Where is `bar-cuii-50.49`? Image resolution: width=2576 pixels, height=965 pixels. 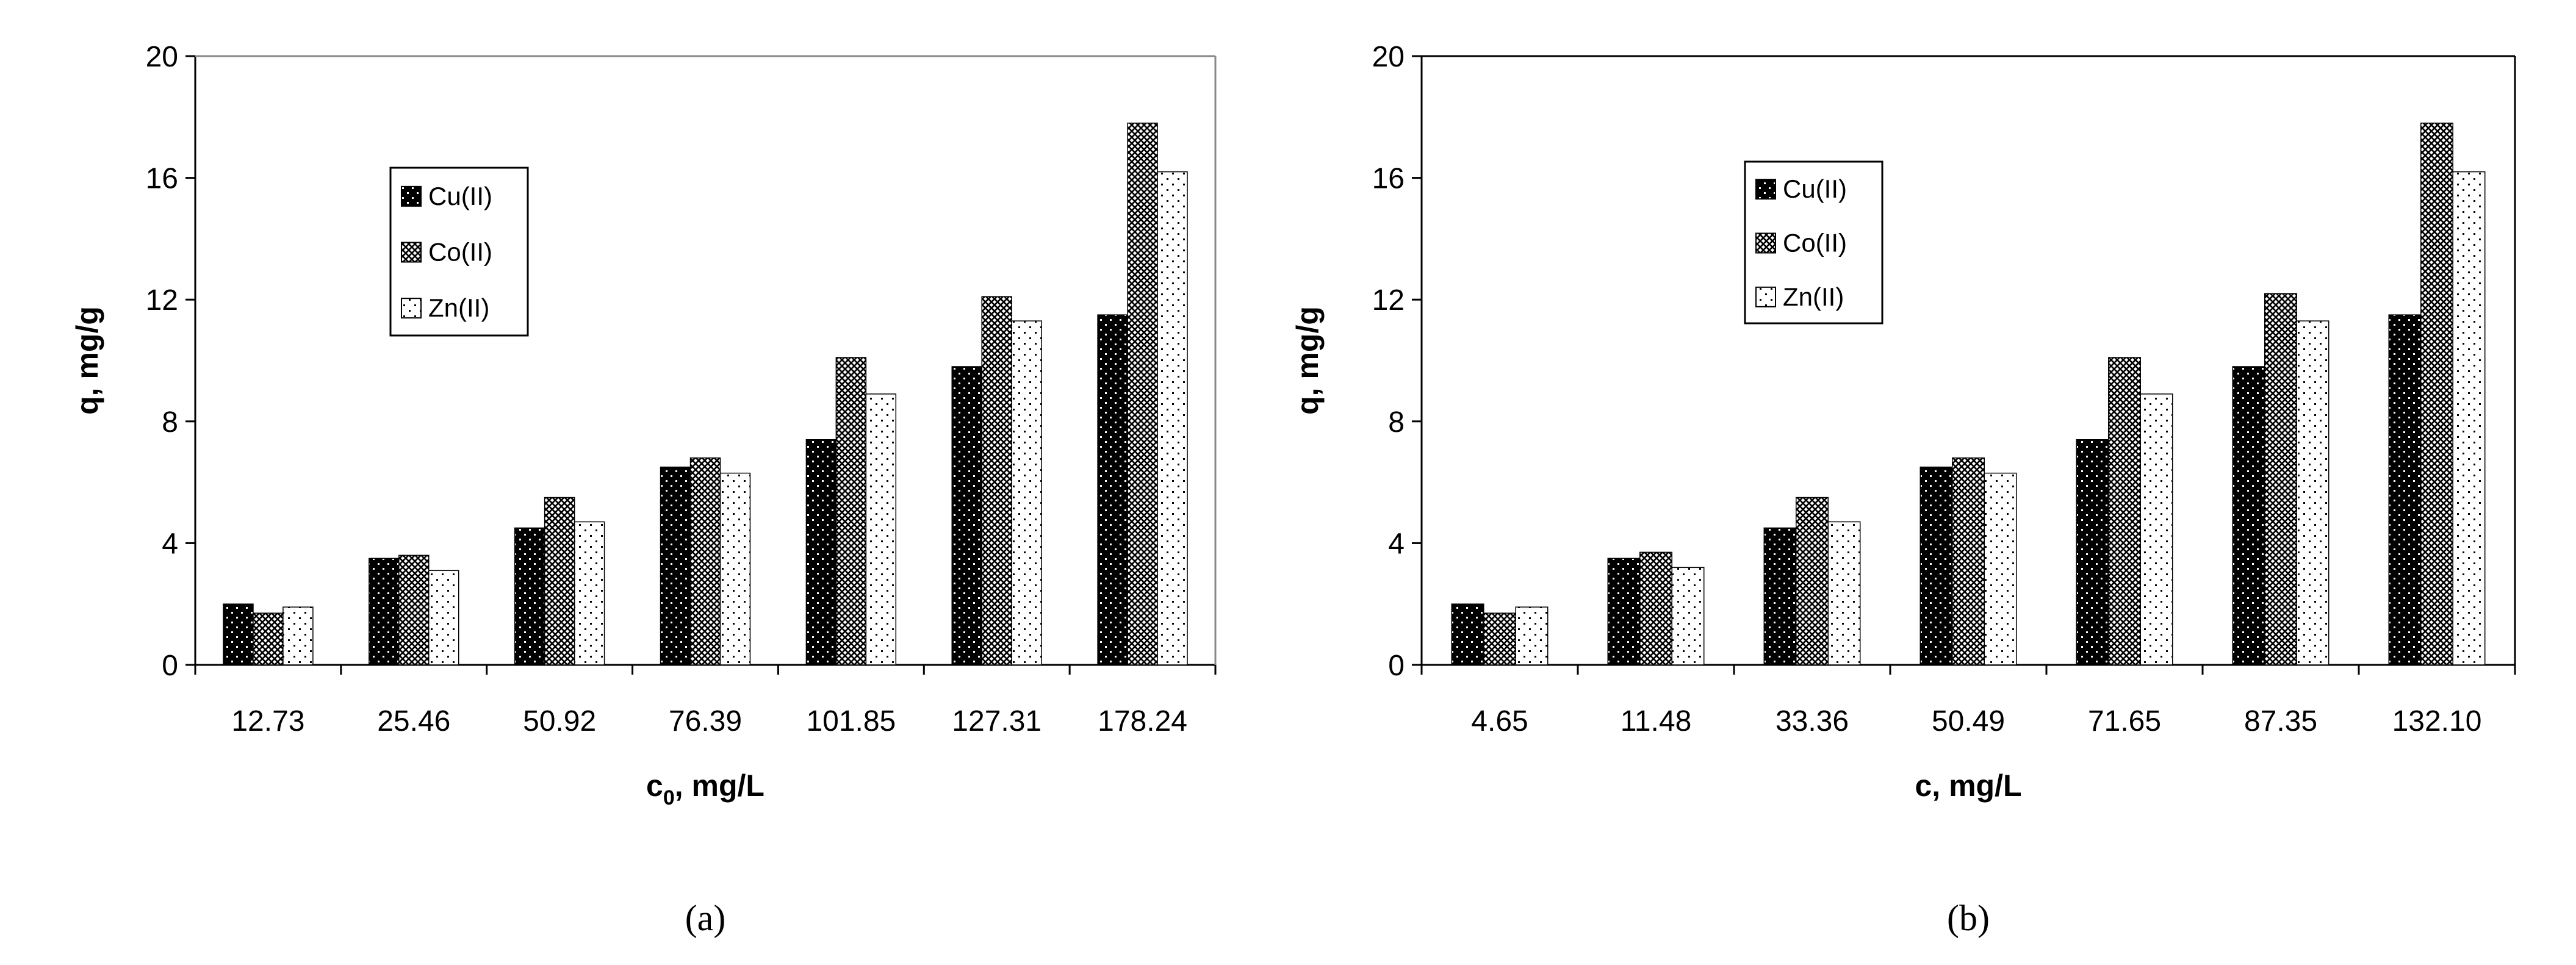 bar-cuii-50.49 is located at coordinates (1936, 565).